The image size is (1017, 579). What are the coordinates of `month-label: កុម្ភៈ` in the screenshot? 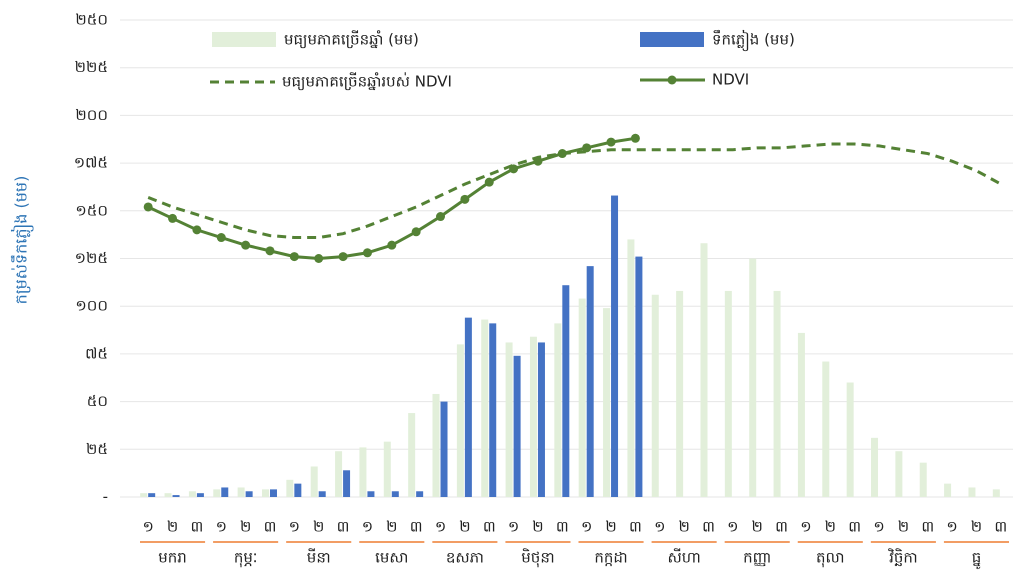 It's located at (246, 558).